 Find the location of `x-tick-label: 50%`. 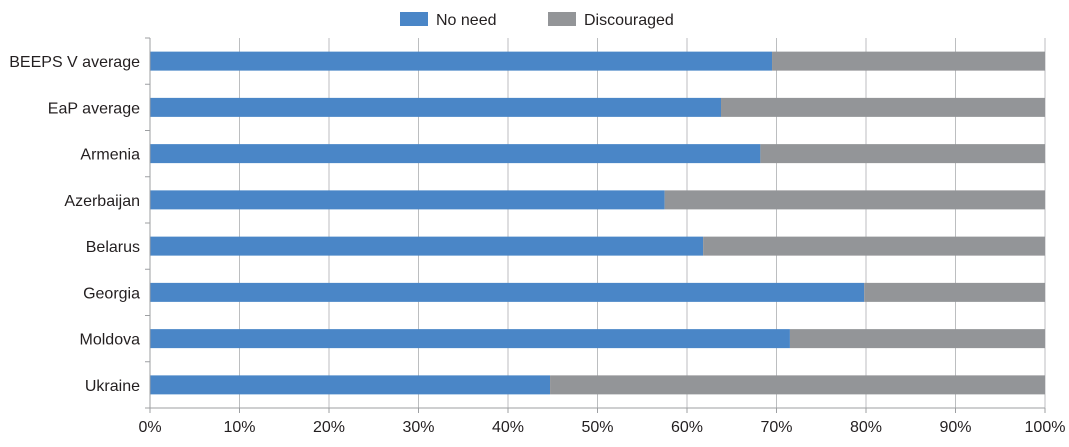

x-tick-label: 50% is located at coordinates (597, 427).